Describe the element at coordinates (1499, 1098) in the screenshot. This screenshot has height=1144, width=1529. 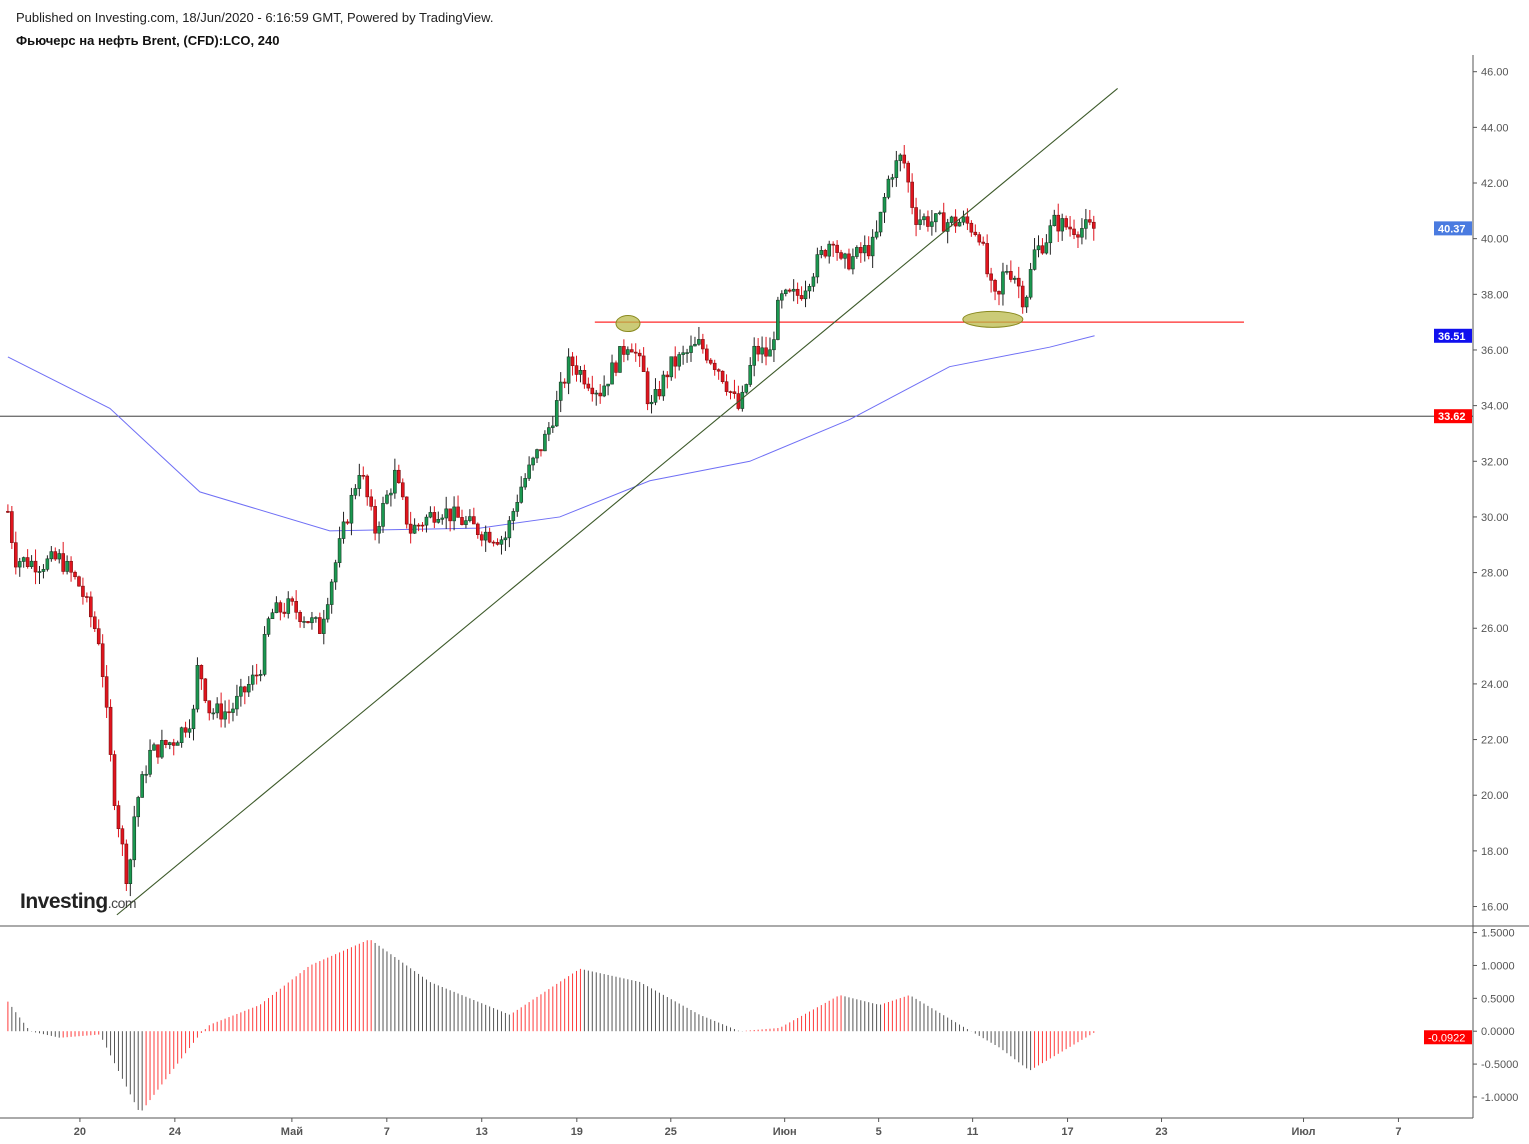
I see `osc-tick-label: -1.0000` at that location.